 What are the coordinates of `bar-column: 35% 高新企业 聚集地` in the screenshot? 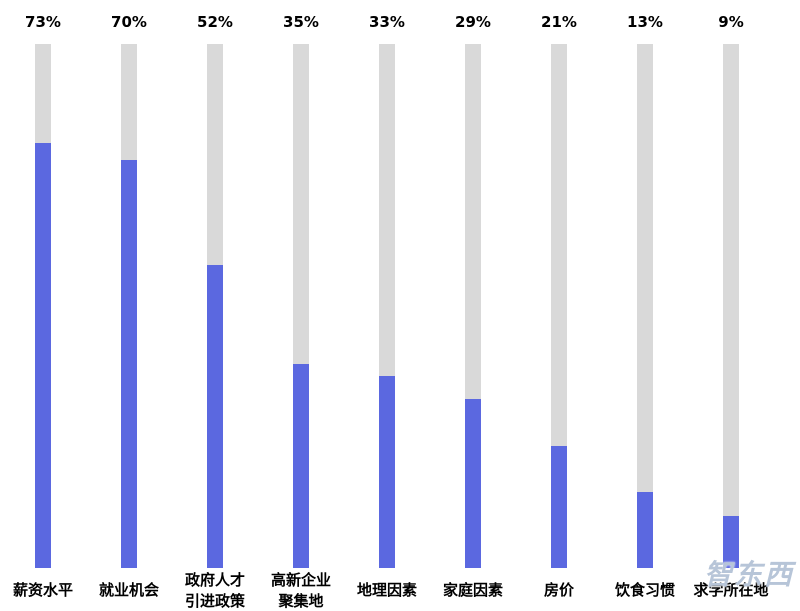 It's located at (301, 305).